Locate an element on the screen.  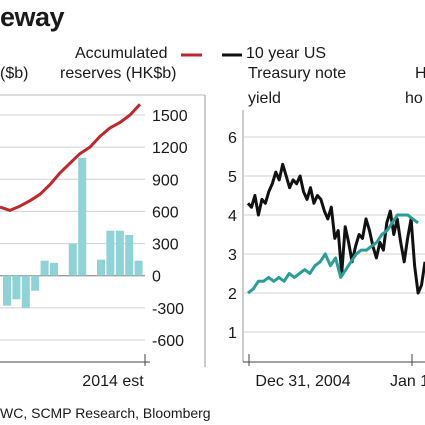
source-note: WC, SCMP Research, Bloomberg is located at coordinates (105, 413).